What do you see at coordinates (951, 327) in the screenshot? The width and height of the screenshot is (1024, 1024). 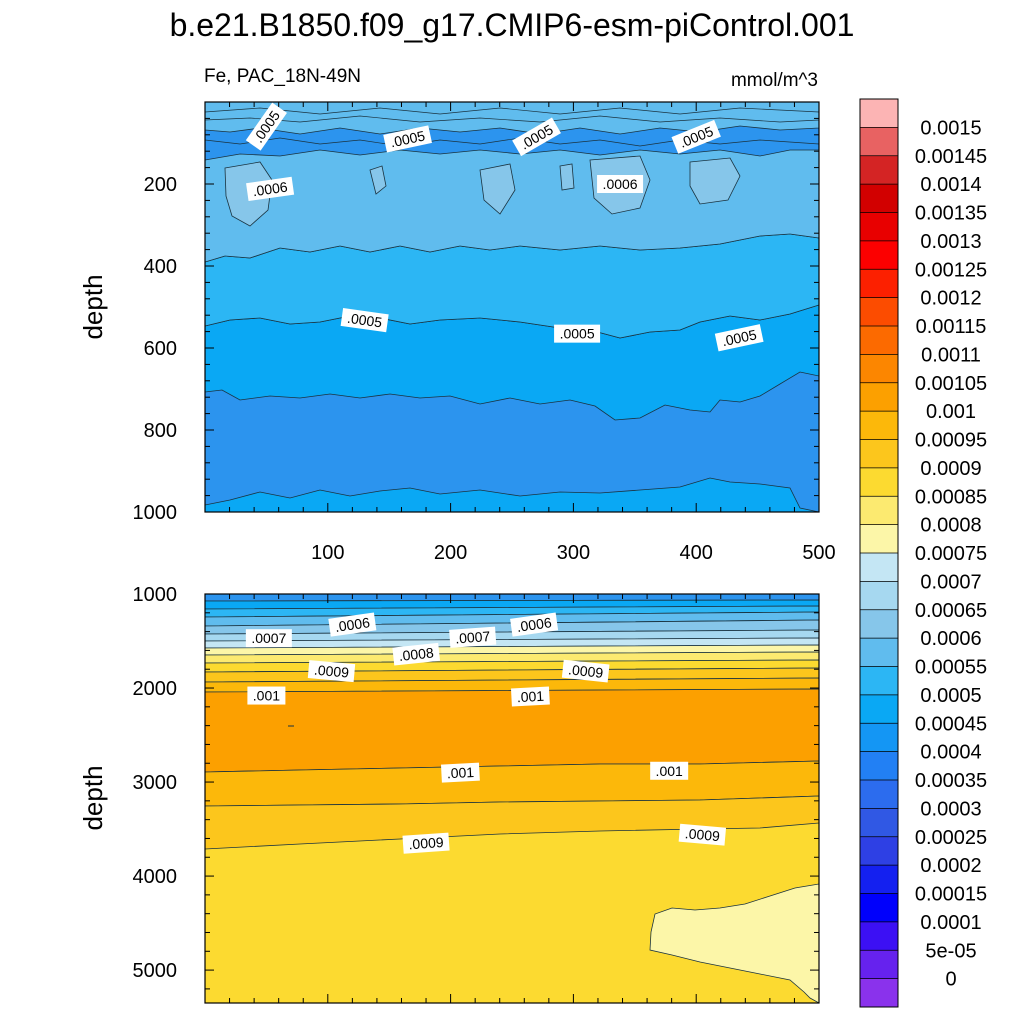 I see `colorbar-label: 0.00115` at bounding box center [951, 327].